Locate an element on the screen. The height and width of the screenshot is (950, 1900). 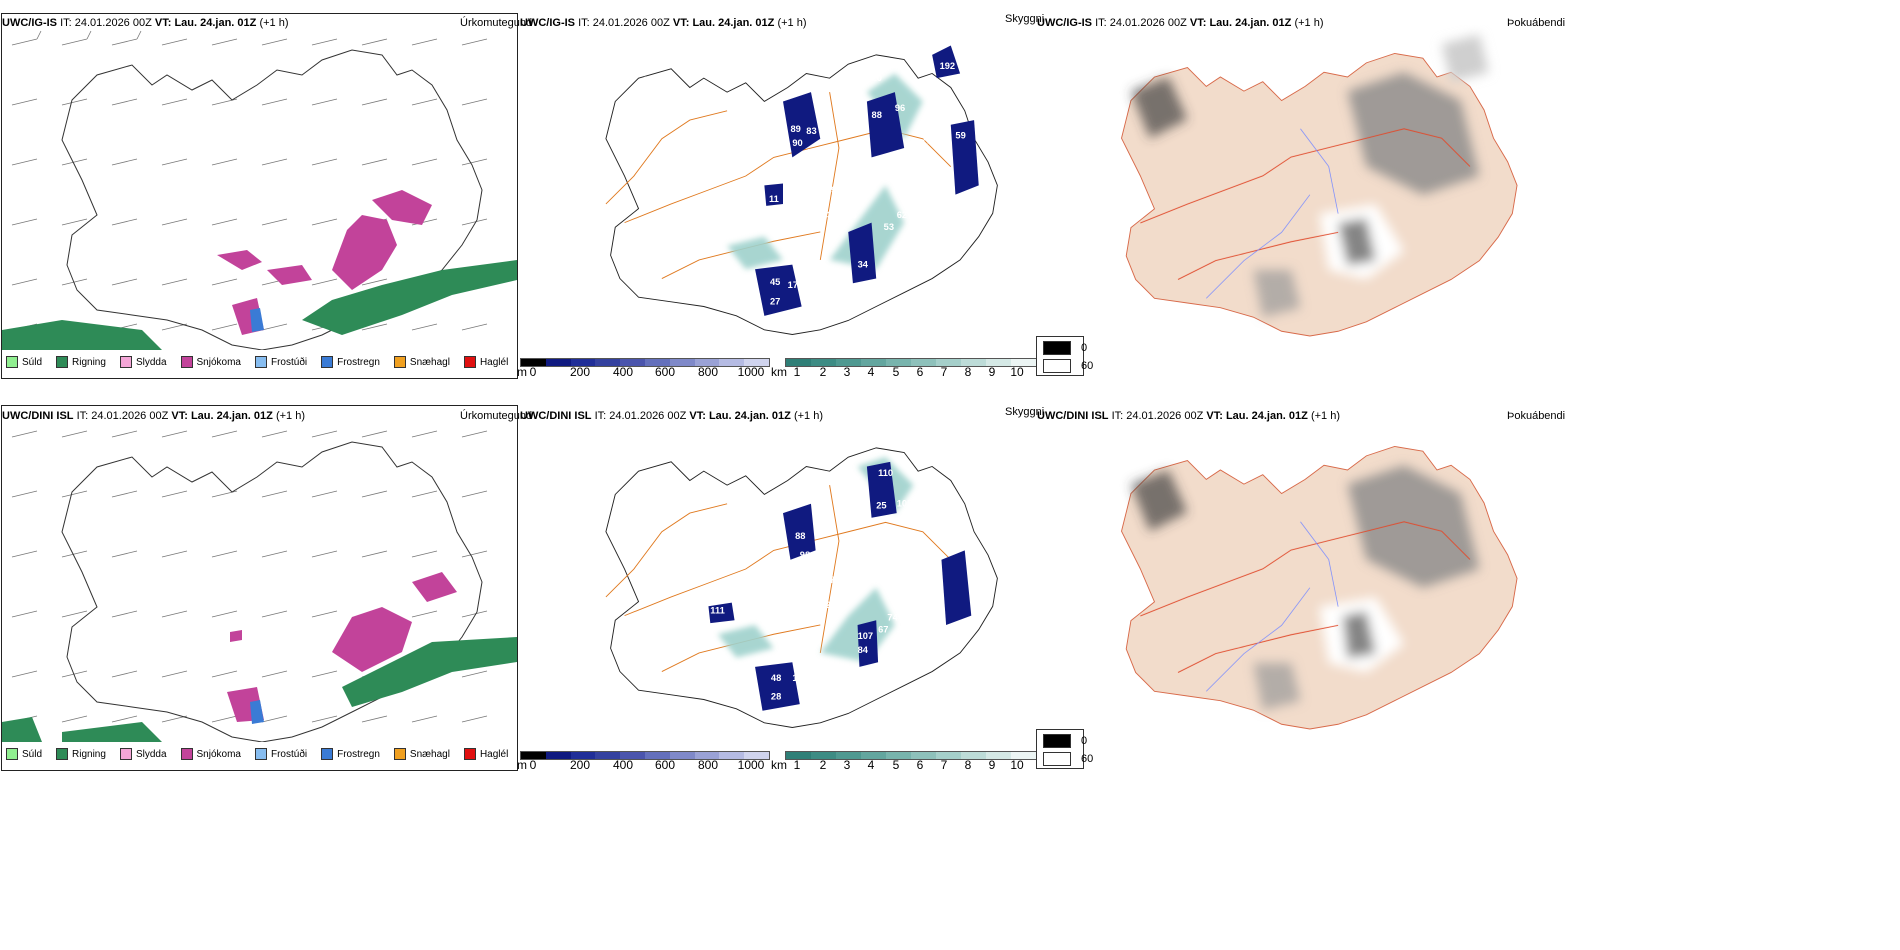
svg-text: 62 is located at coordinates (902, 215).